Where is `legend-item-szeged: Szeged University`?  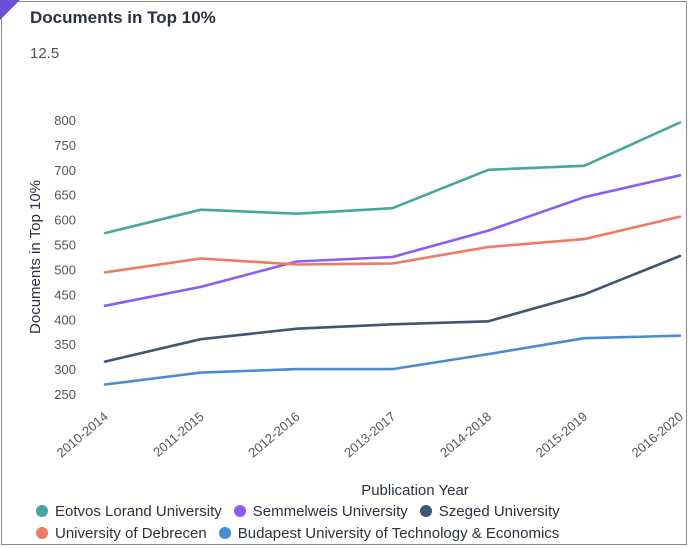
legend-item-szeged: Szeged University is located at coordinates (489, 511).